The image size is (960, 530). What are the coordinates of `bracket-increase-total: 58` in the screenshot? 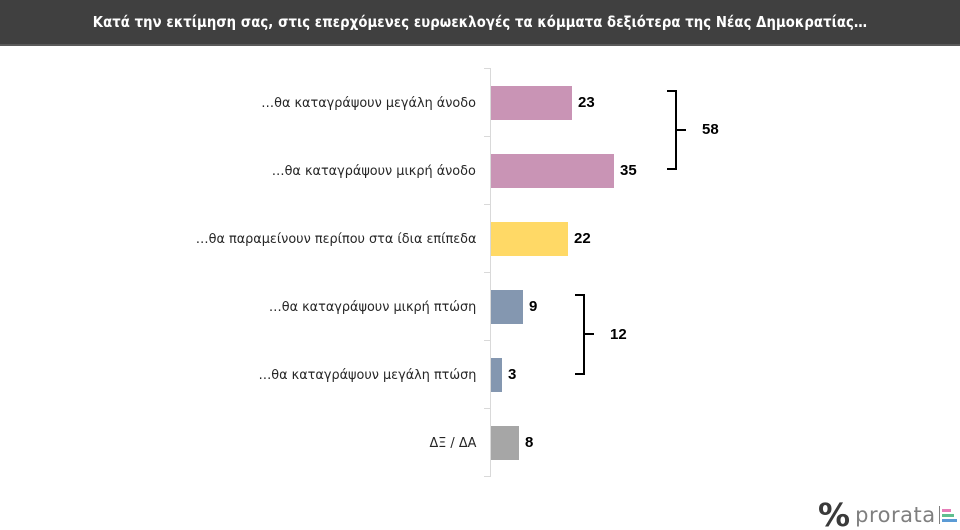 It's located at (710, 129).